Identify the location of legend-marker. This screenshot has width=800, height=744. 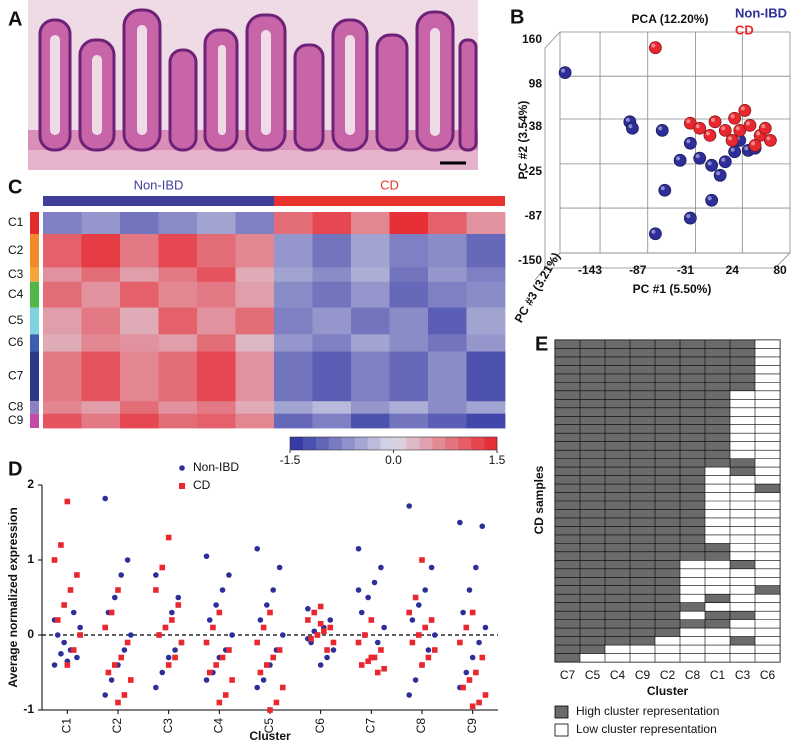
(182, 486).